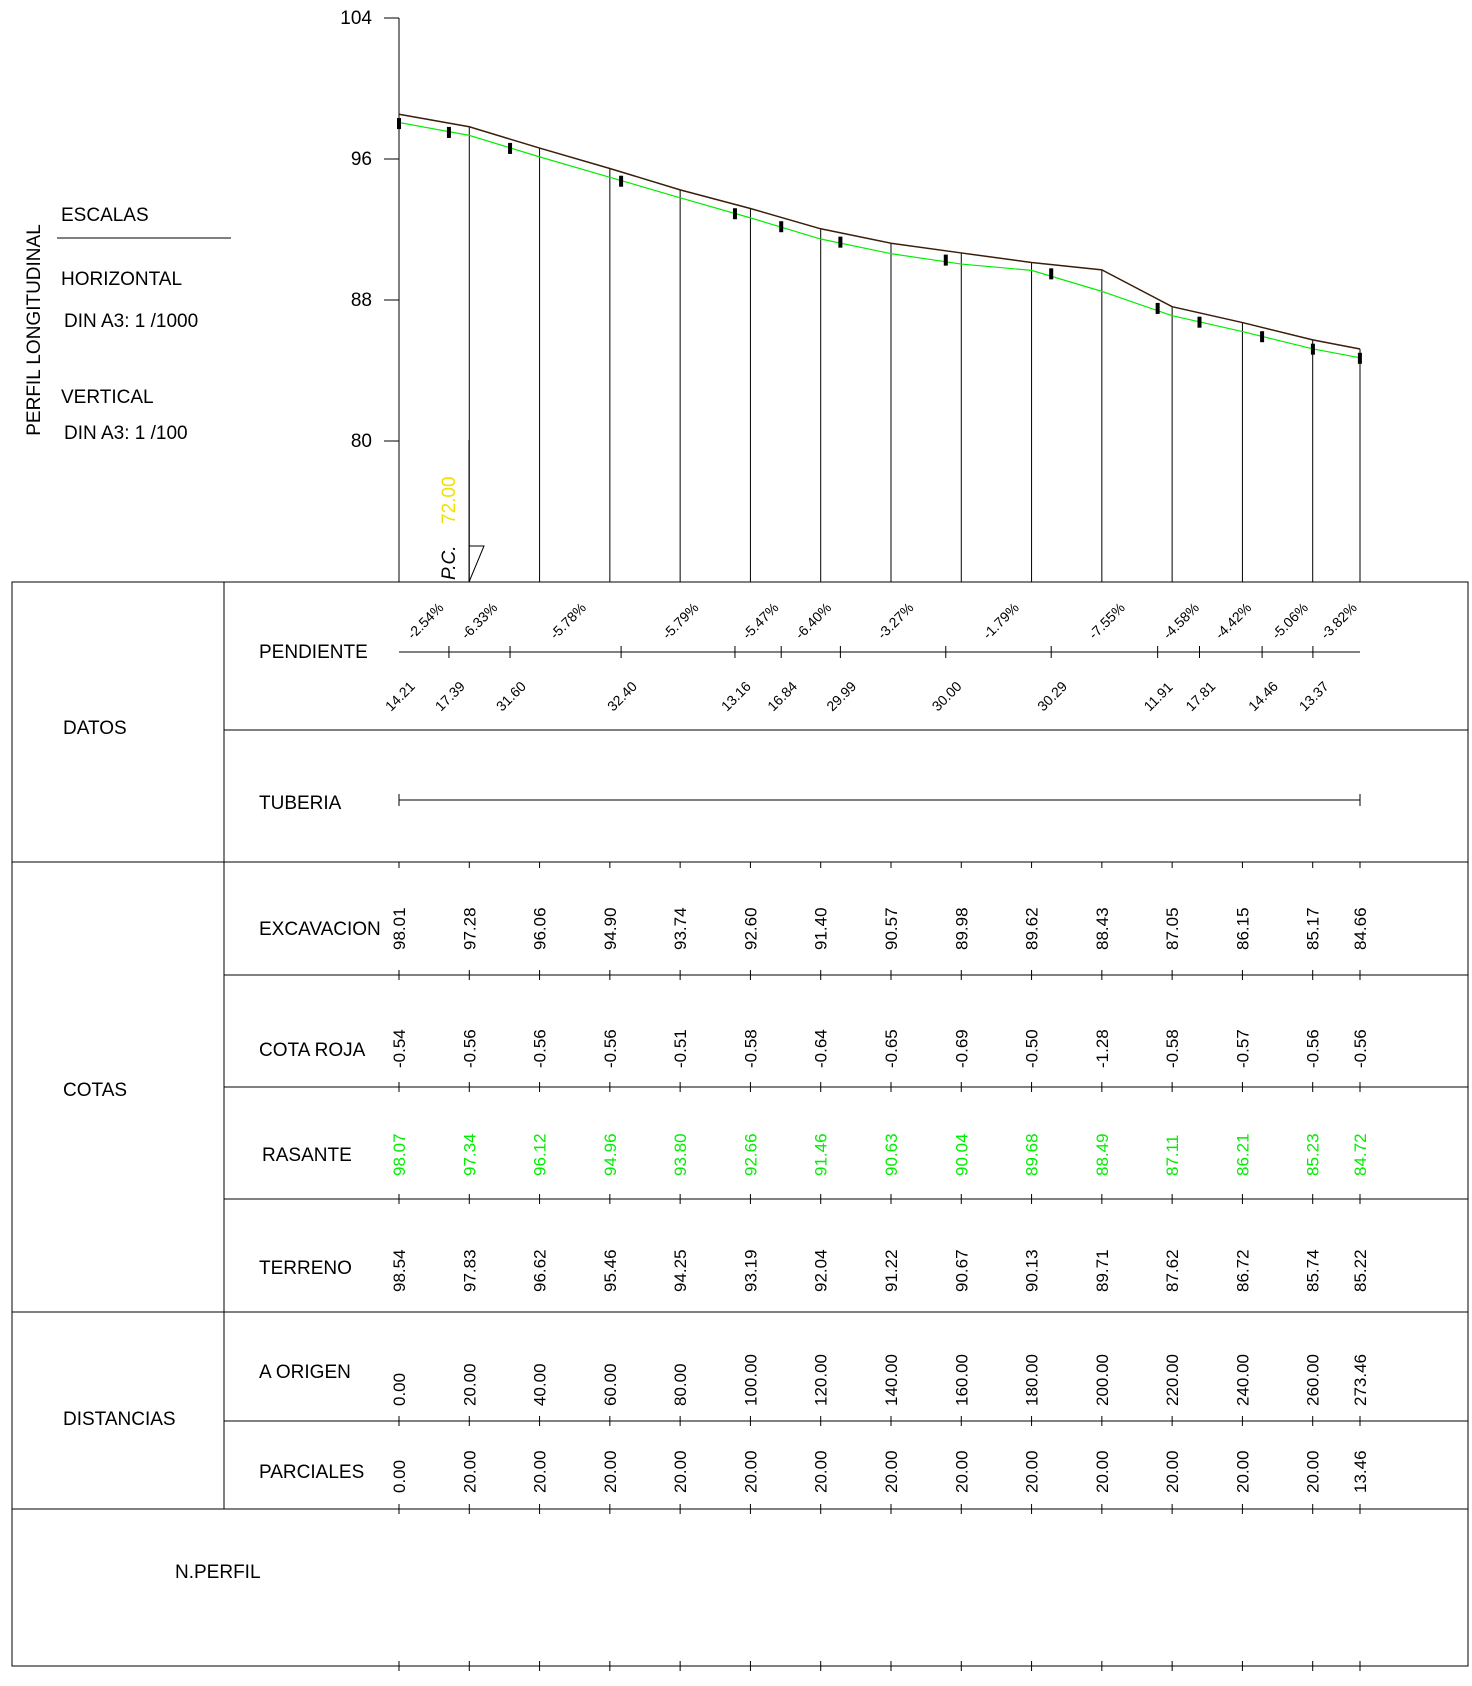 Image resolution: width=1472 pixels, height=1686 pixels. What do you see at coordinates (1172, 1048) in the screenshot?
I see `cota-roja-value: -0.58` at bounding box center [1172, 1048].